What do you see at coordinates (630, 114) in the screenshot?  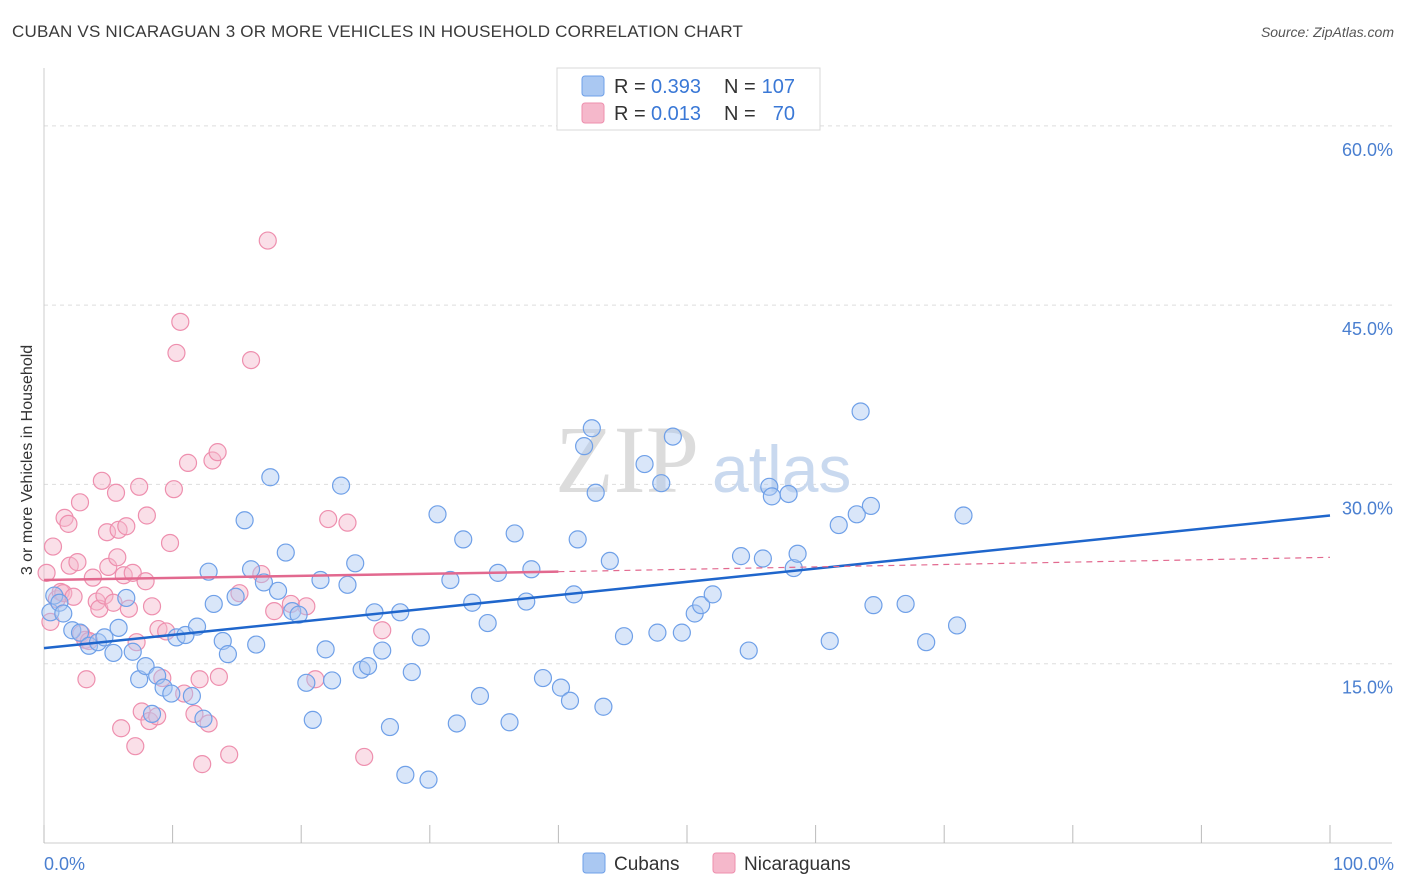 I see `legend-r-label-nicaraguans: R =` at bounding box center [630, 114].